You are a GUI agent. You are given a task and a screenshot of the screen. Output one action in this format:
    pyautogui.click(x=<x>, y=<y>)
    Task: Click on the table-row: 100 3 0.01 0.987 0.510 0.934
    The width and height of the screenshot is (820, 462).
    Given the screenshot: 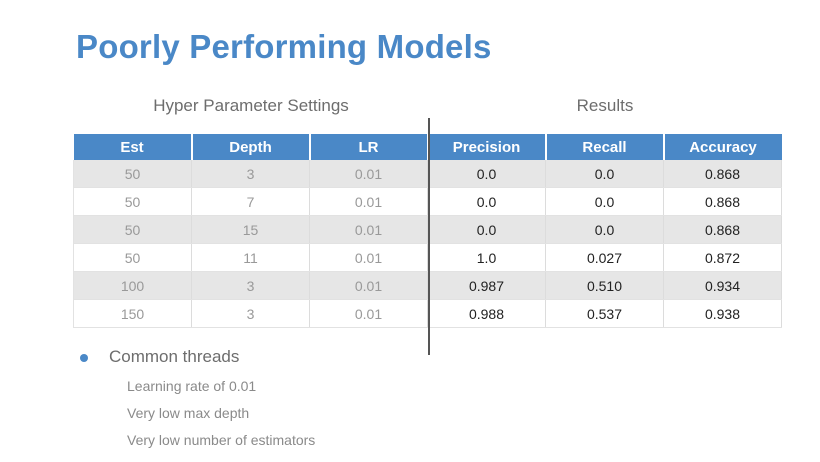 What is the action you would take?
    pyautogui.click(x=427, y=285)
    